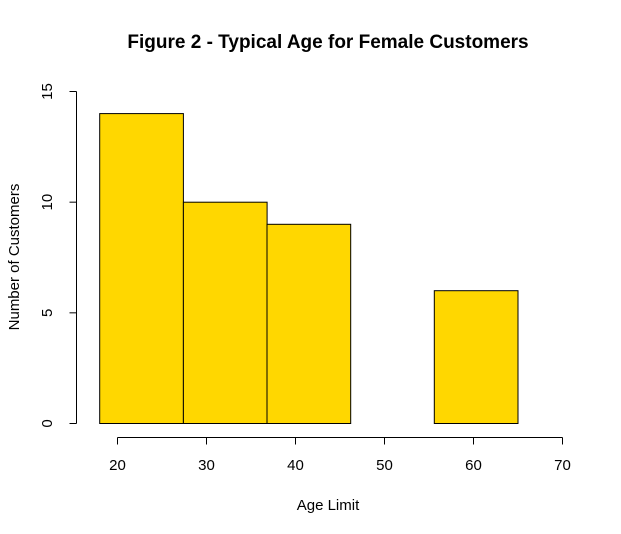  I want to click on x-tick-label-50: 50, so click(384, 465).